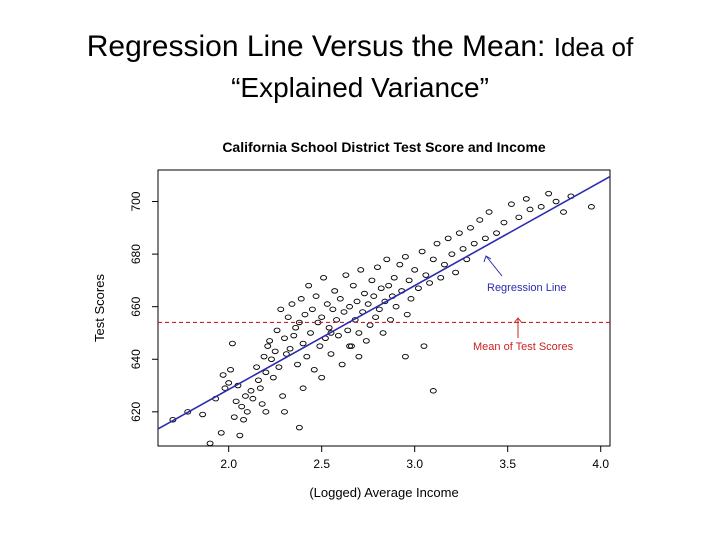  I want to click on x-tick-label: 3.0, so click(414, 464).